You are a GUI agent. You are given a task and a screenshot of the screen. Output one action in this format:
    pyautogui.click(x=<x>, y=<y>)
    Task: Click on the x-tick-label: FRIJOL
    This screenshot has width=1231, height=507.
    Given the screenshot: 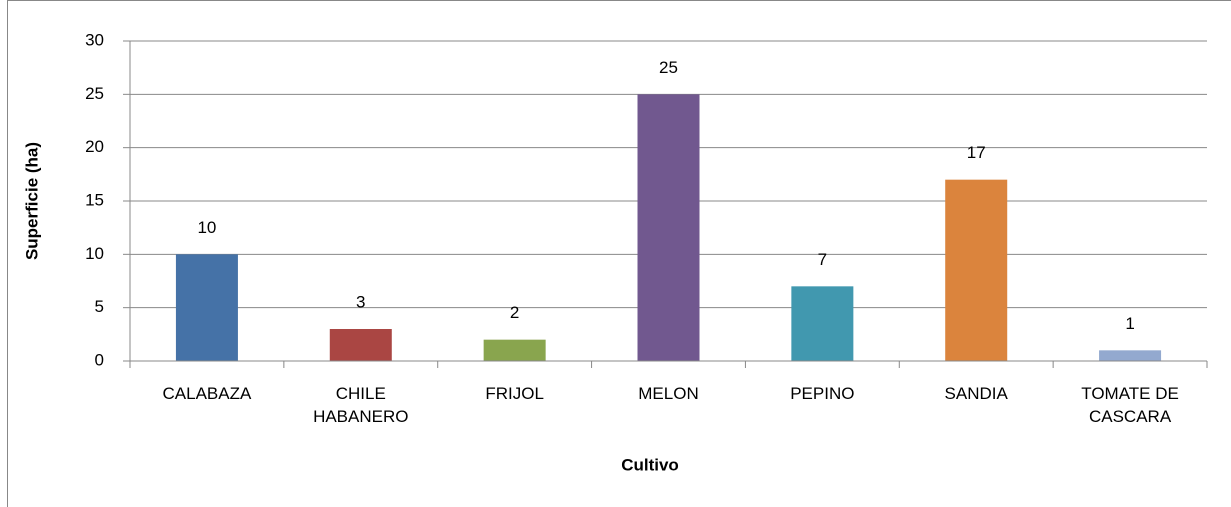 What is the action you would take?
    pyautogui.click(x=514, y=393)
    